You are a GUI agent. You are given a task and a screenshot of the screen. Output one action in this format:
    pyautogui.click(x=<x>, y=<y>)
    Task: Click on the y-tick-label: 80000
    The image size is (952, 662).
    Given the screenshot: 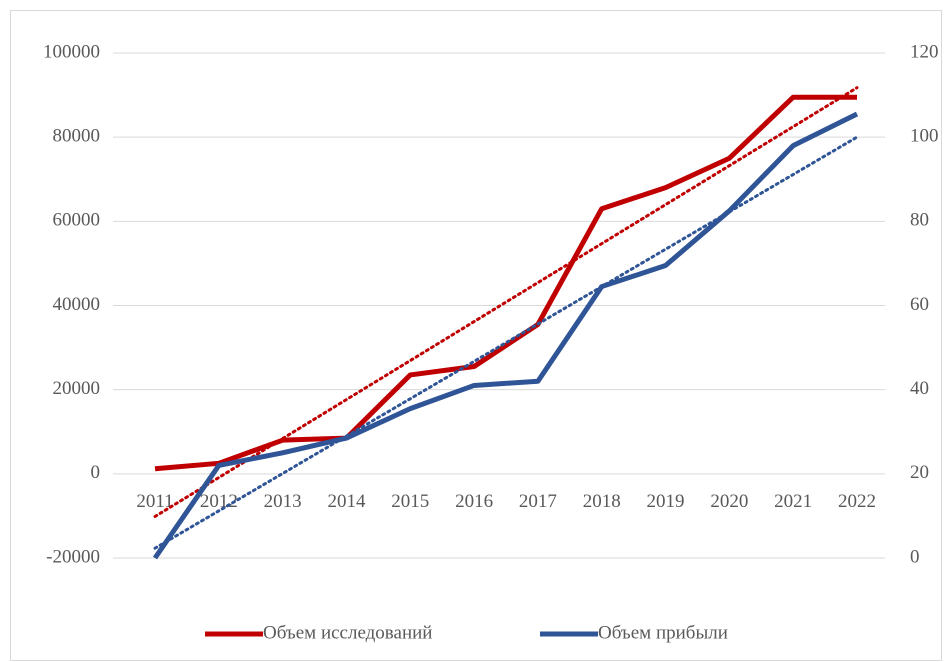 What is the action you would take?
    pyautogui.click(x=77, y=136)
    